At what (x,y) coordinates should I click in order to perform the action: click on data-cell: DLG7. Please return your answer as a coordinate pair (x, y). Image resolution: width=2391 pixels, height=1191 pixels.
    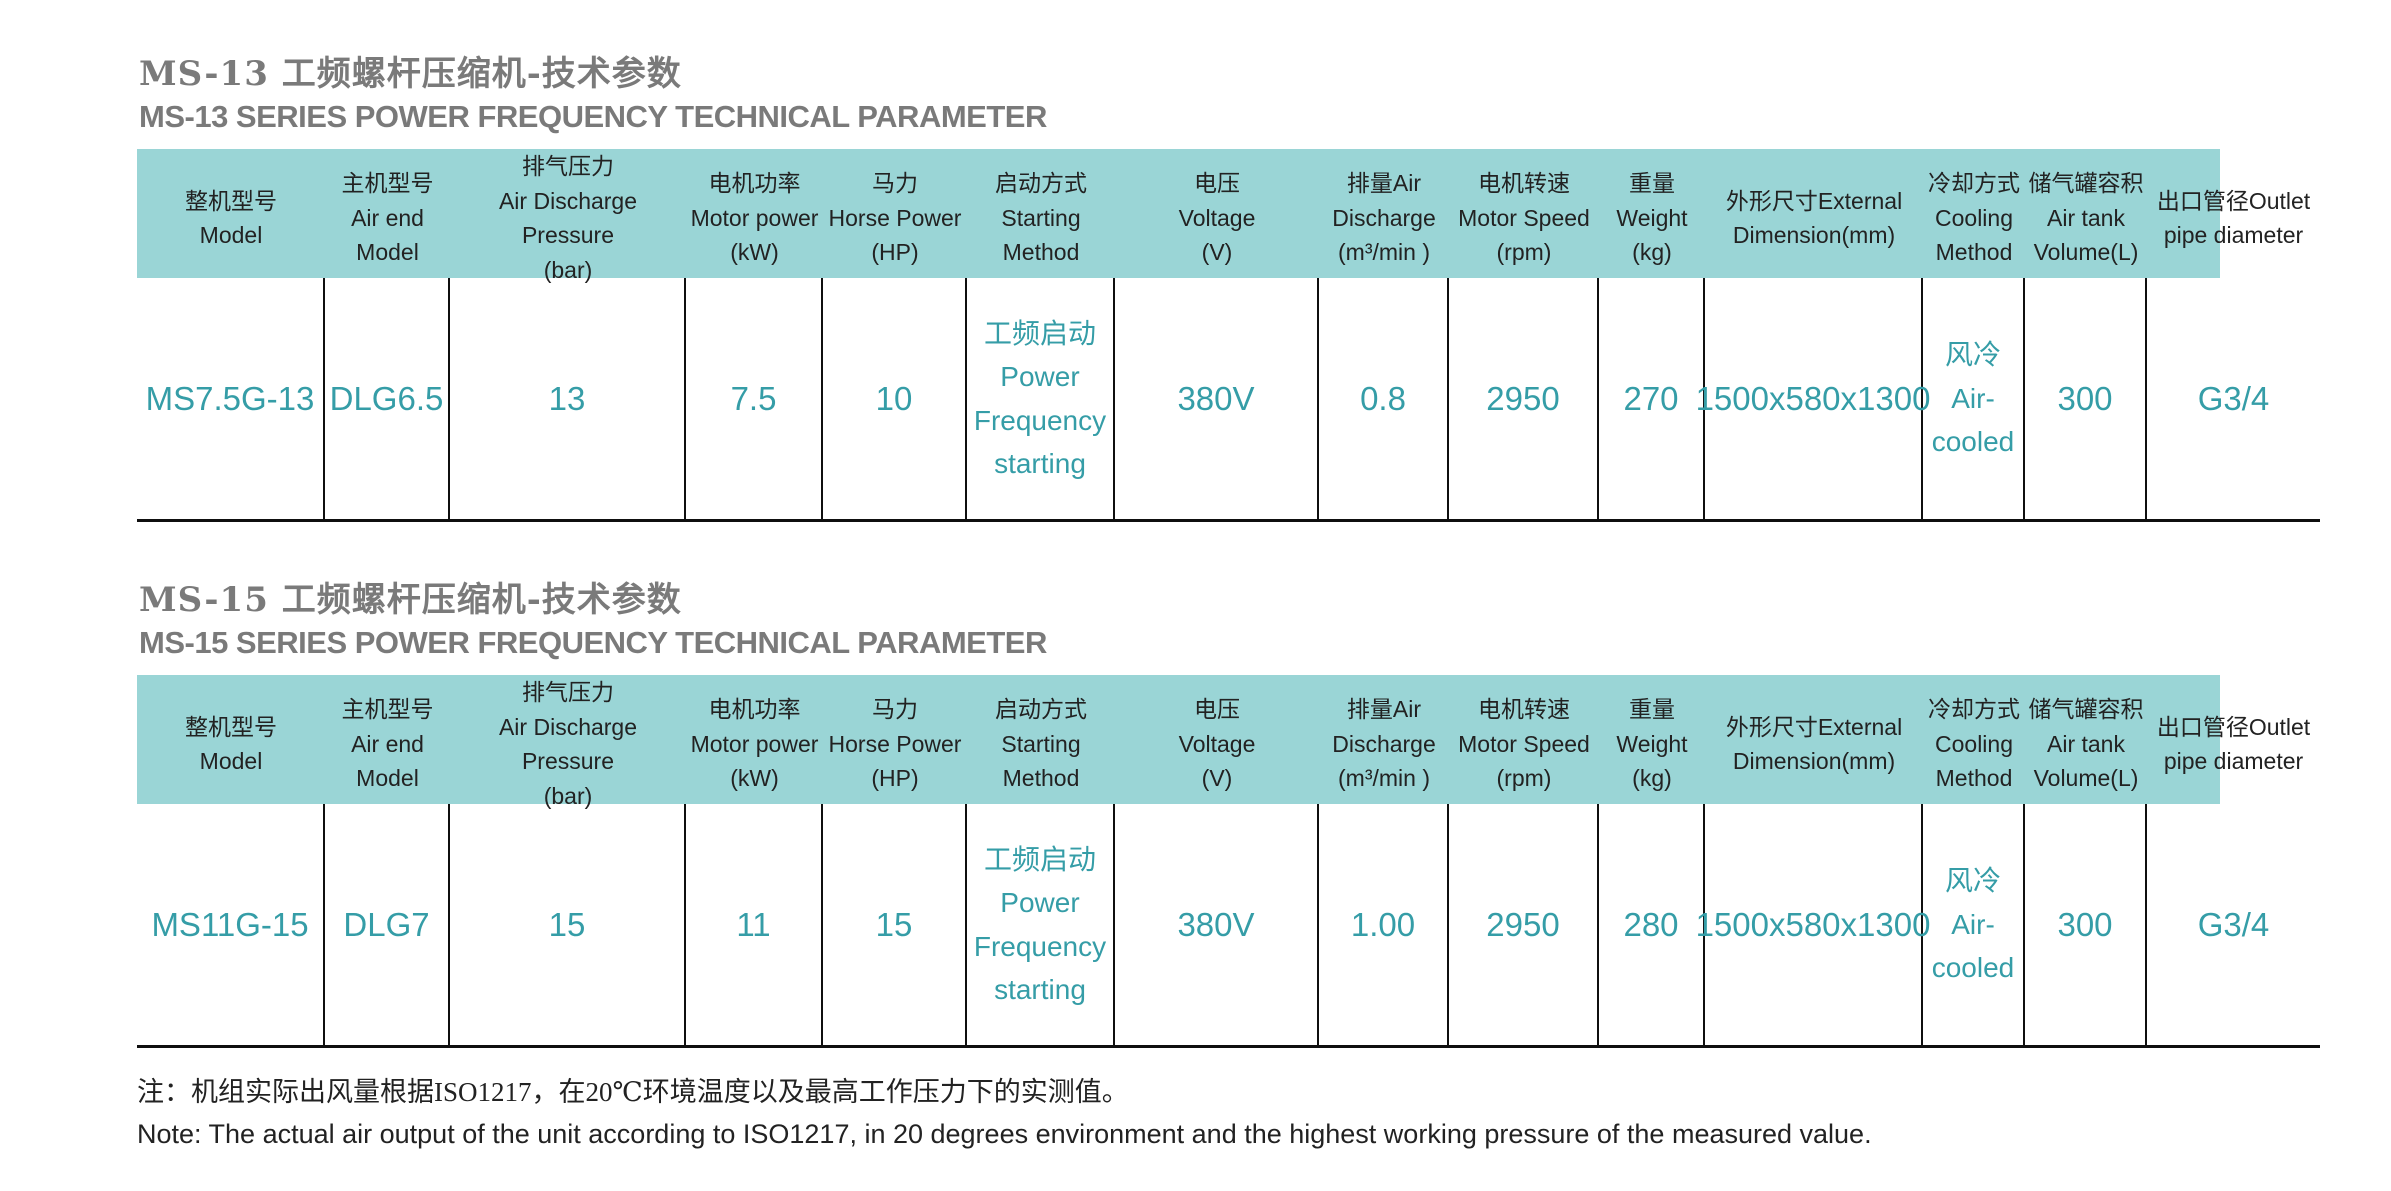
    Looking at the image, I should click on (387, 924).